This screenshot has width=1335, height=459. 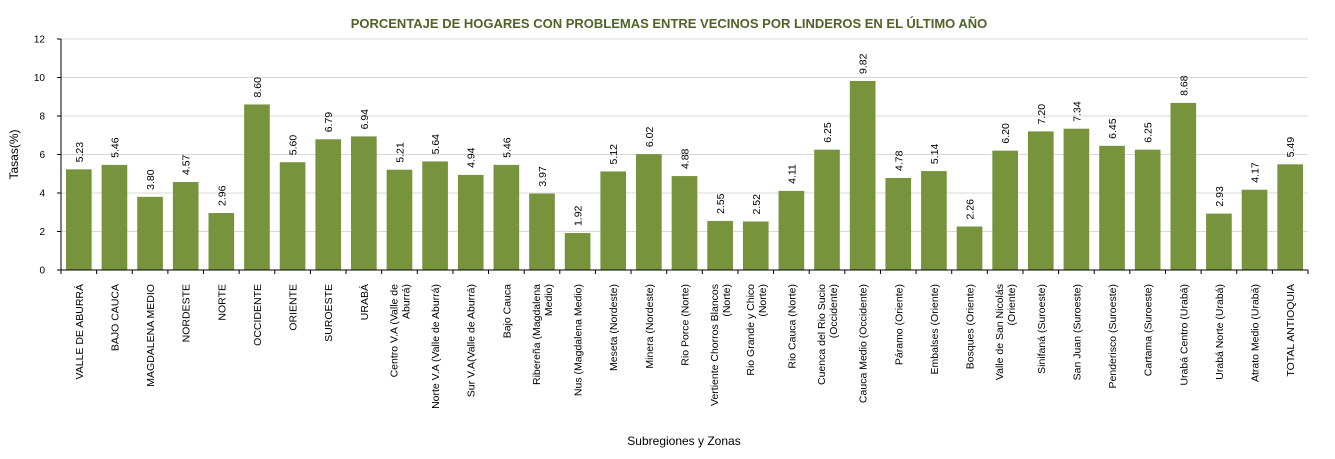 What do you see at coordinates (686, 325) in the screenshot?
I see `x-tick-label: Rio Porce (Norte)` at bounding box center [686, 325].